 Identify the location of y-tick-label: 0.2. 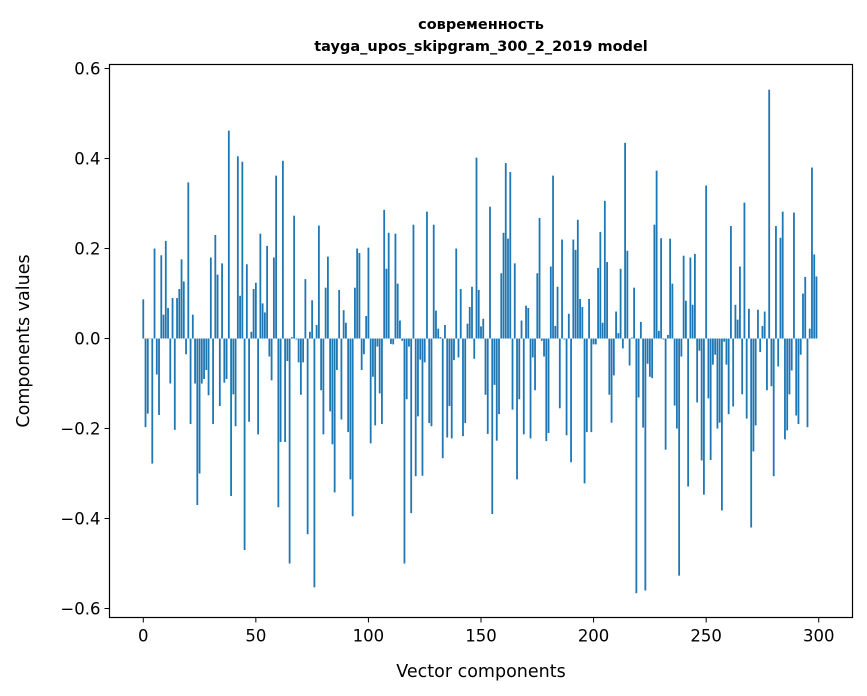
(87, 249).